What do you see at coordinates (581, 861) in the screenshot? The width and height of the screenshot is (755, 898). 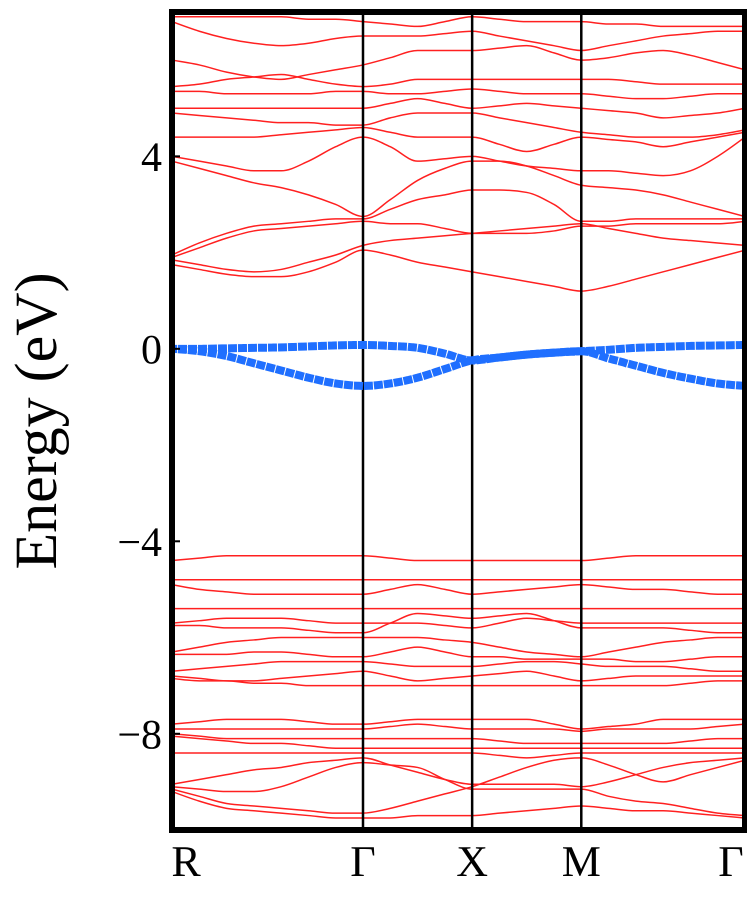 I see `x-tick-label: M` at bounding box center [581, 861].